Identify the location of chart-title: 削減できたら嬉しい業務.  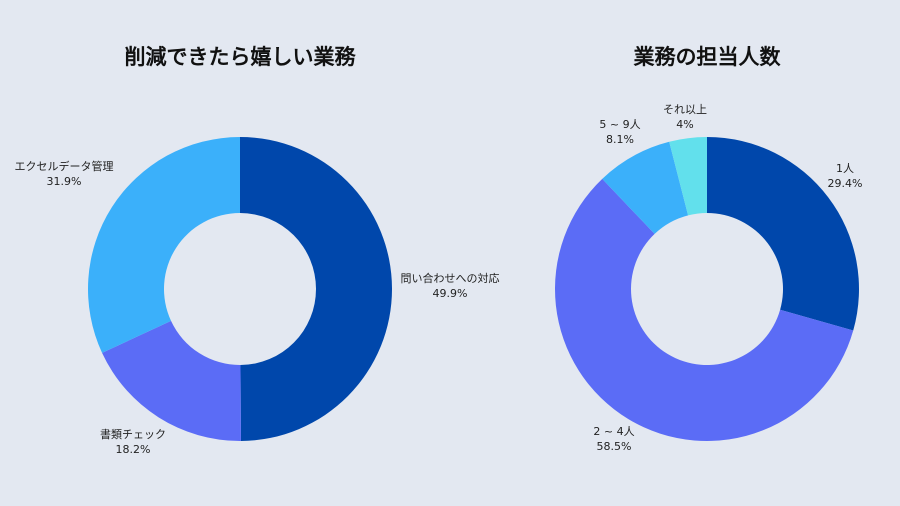
(241, 57).